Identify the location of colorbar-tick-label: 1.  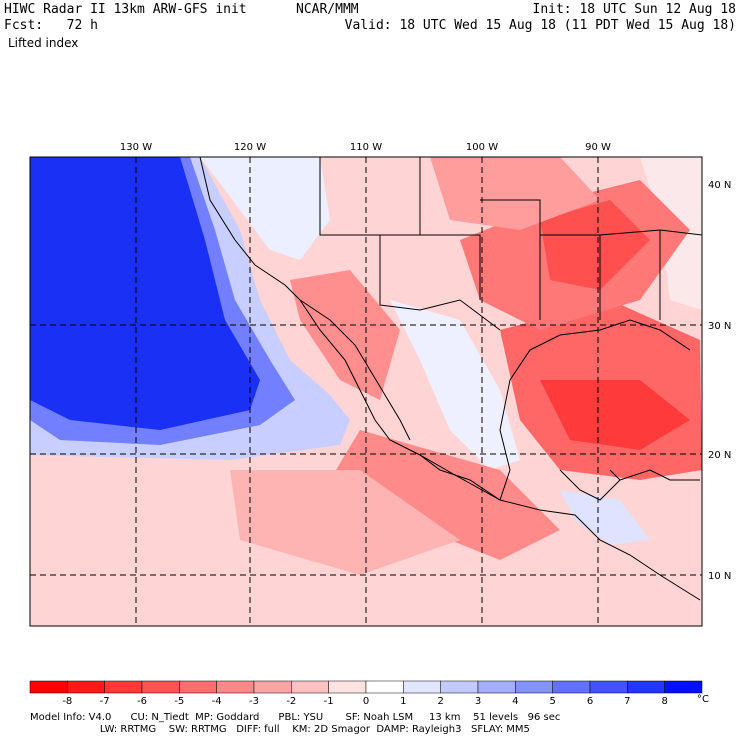
(403, 701).